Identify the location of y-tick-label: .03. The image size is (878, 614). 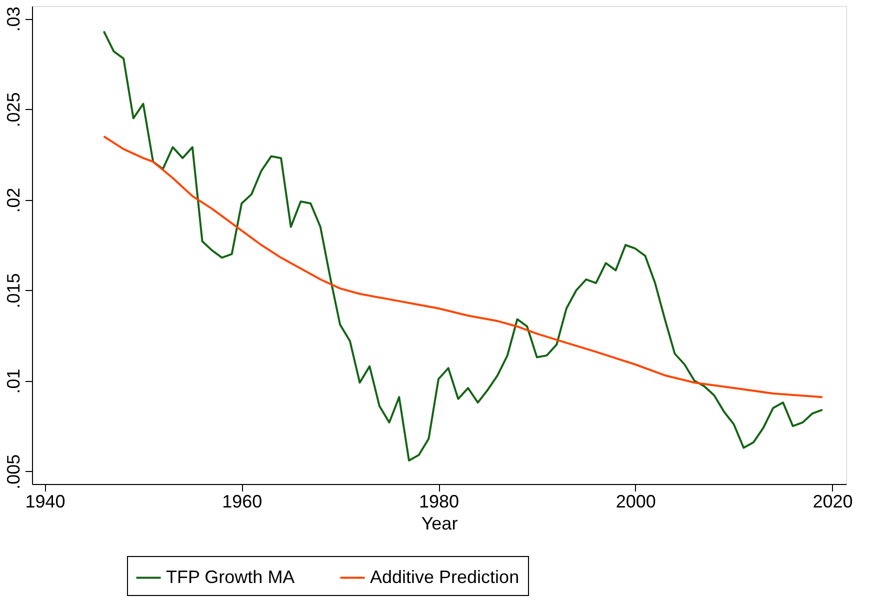
(14, 19).